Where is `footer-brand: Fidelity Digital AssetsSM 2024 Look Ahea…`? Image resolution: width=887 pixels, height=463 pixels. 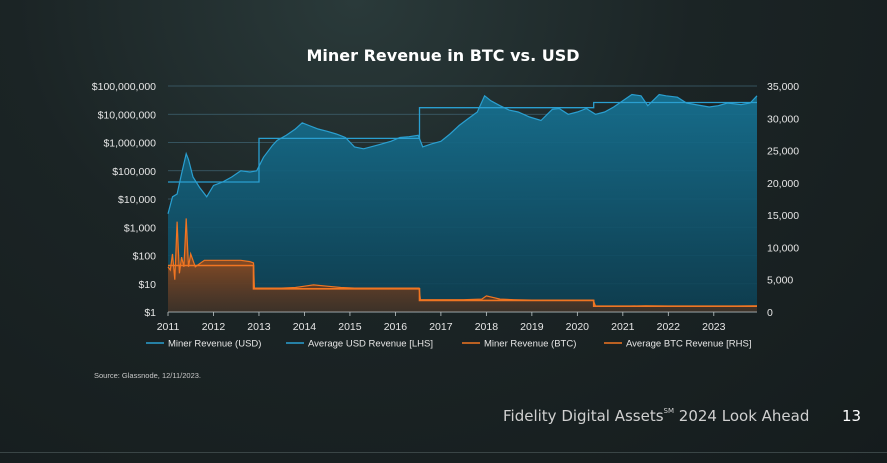
footer-brand: Fidelity Digital AssetsSM 2024 Look Ahea… is located at coordinates (656, 416).